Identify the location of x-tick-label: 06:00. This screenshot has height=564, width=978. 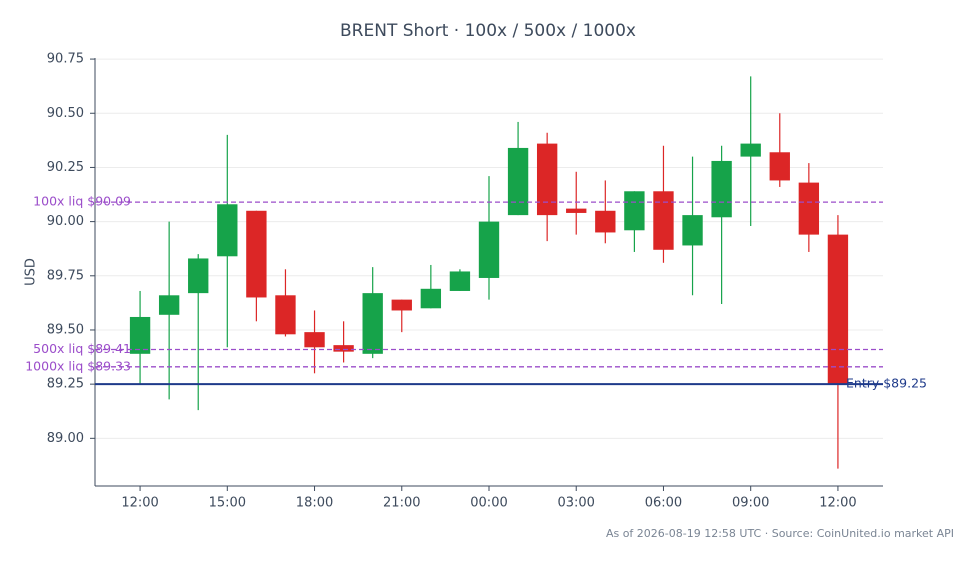
(663, 503).